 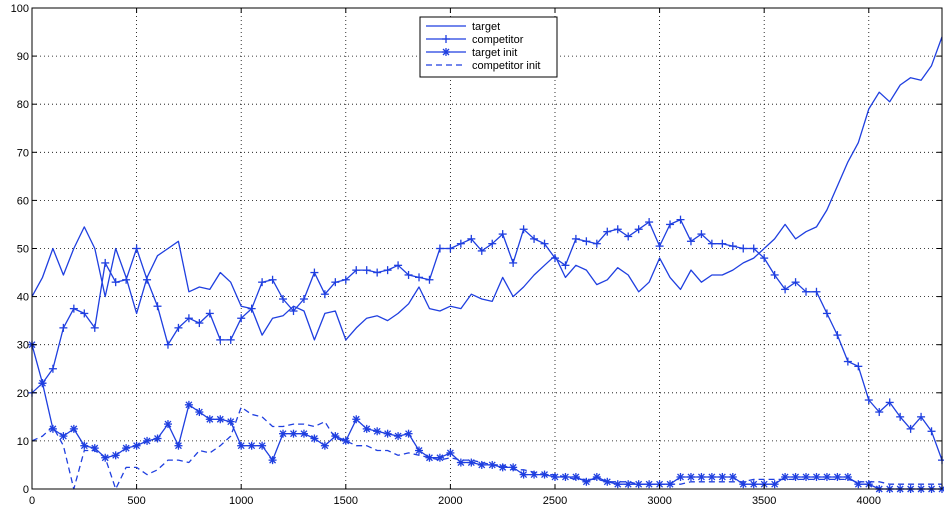 I want to click on y-tick-label: 30, so click(x=23, y=346).